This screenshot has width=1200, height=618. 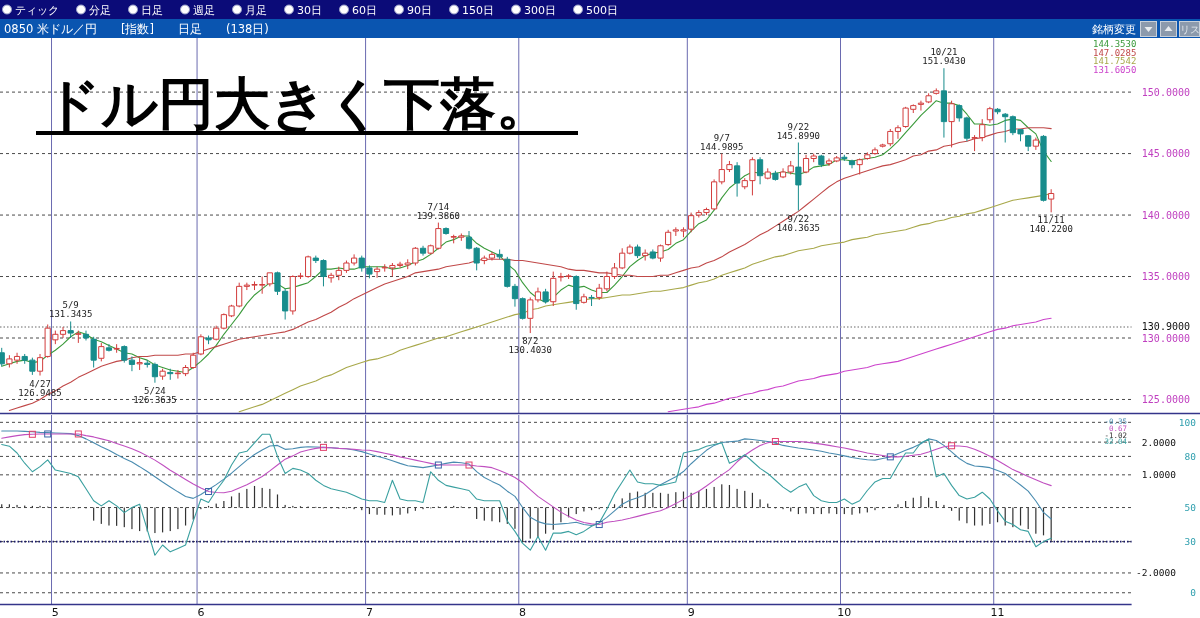 What do you see at coordinates (1115, 69) in the screenshot?
I see `text: 131.6050` at bounding box center [1115, 69].